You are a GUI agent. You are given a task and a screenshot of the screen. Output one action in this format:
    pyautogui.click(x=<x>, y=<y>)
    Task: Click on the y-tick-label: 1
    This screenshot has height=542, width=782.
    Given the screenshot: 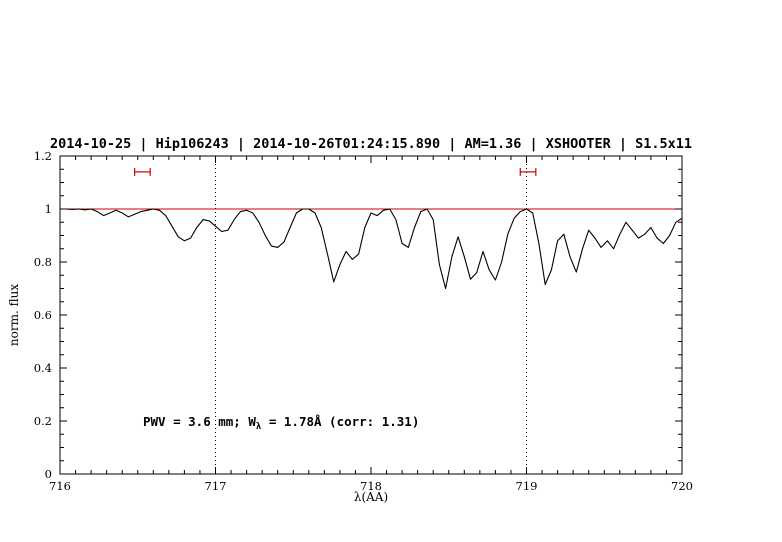 What is the action you would take?
    pyautogui.click(x=48, y=209)
    